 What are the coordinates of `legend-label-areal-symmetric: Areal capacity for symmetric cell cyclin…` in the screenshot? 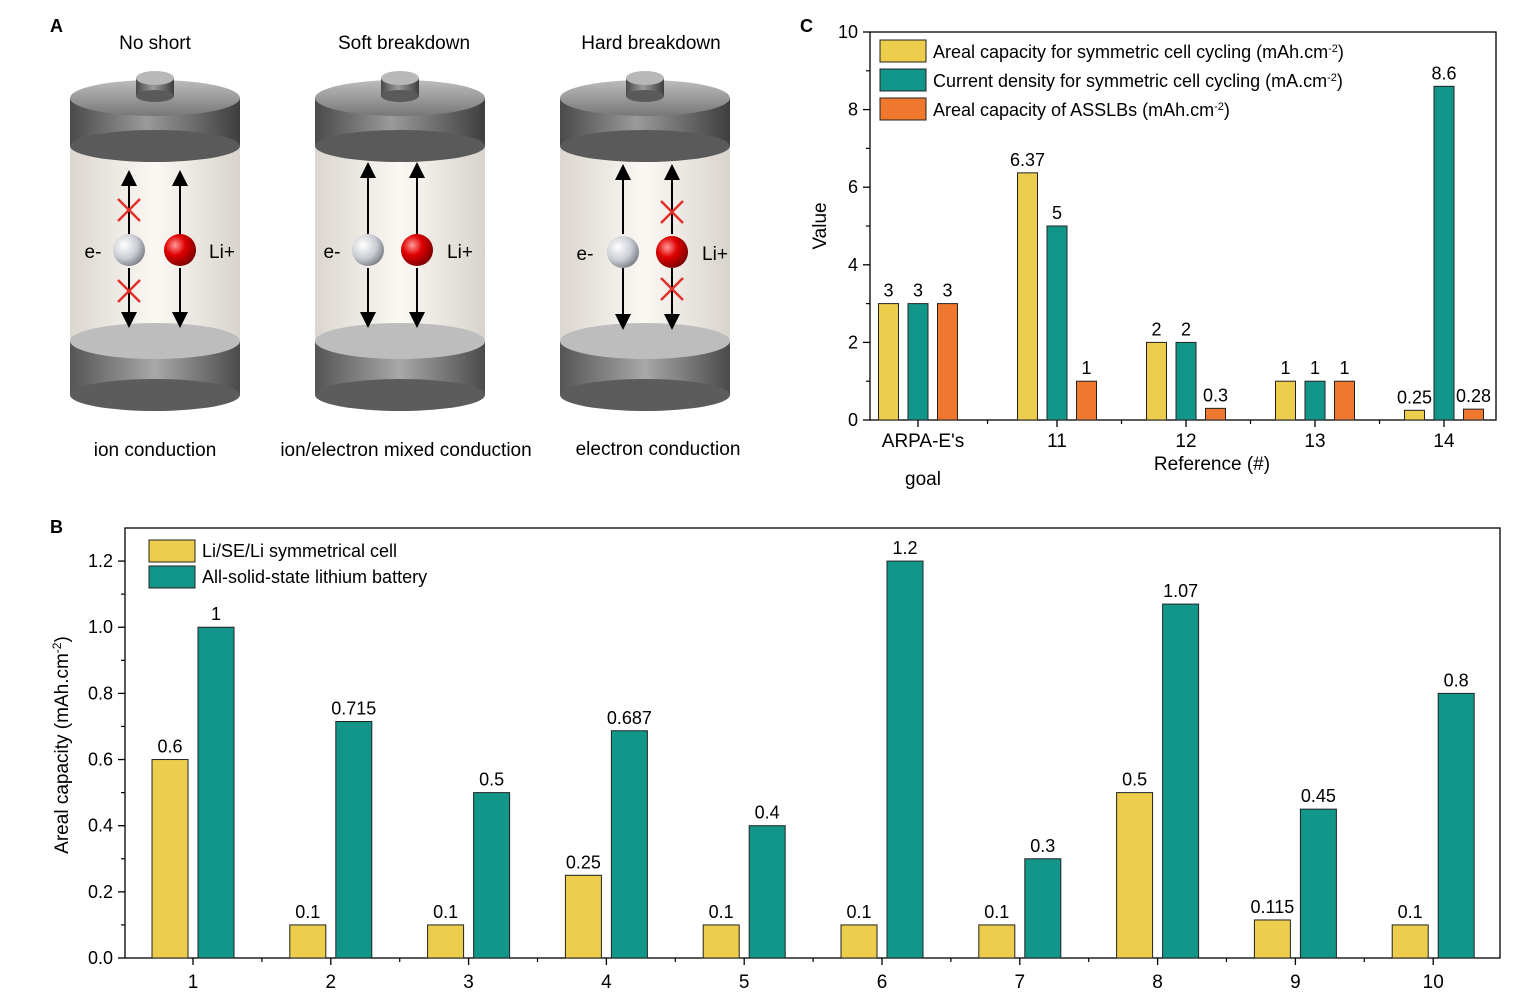 It's located at (1138, 52).